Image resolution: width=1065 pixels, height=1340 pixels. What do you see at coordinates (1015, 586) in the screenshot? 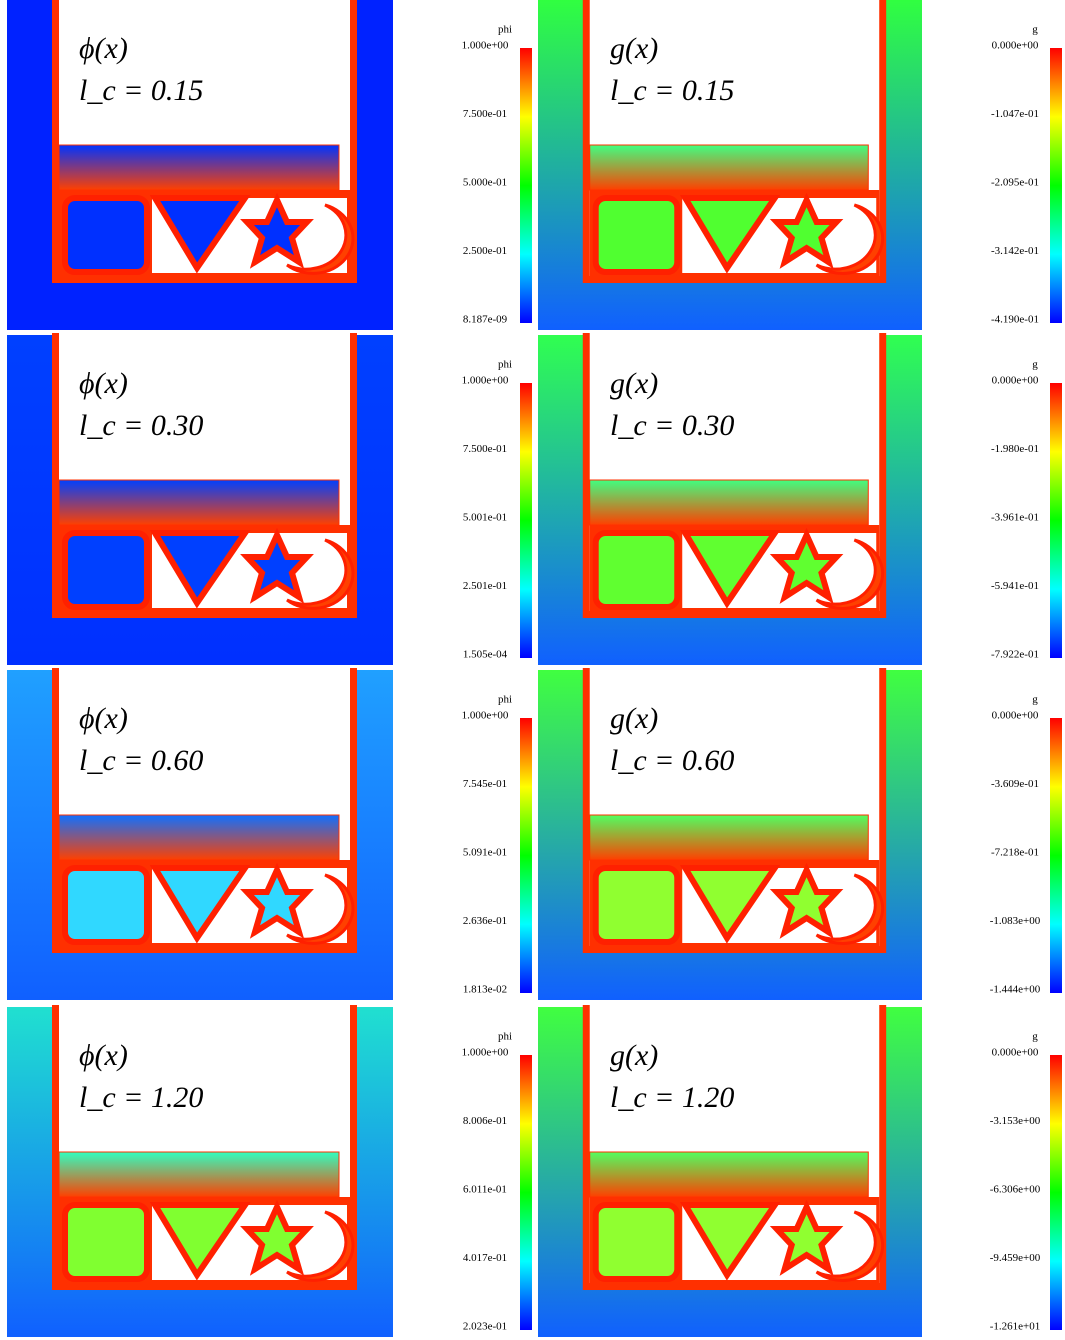
I see `colorbar-tick-label: -5.941e-01` at bounding box center [1015, 586].